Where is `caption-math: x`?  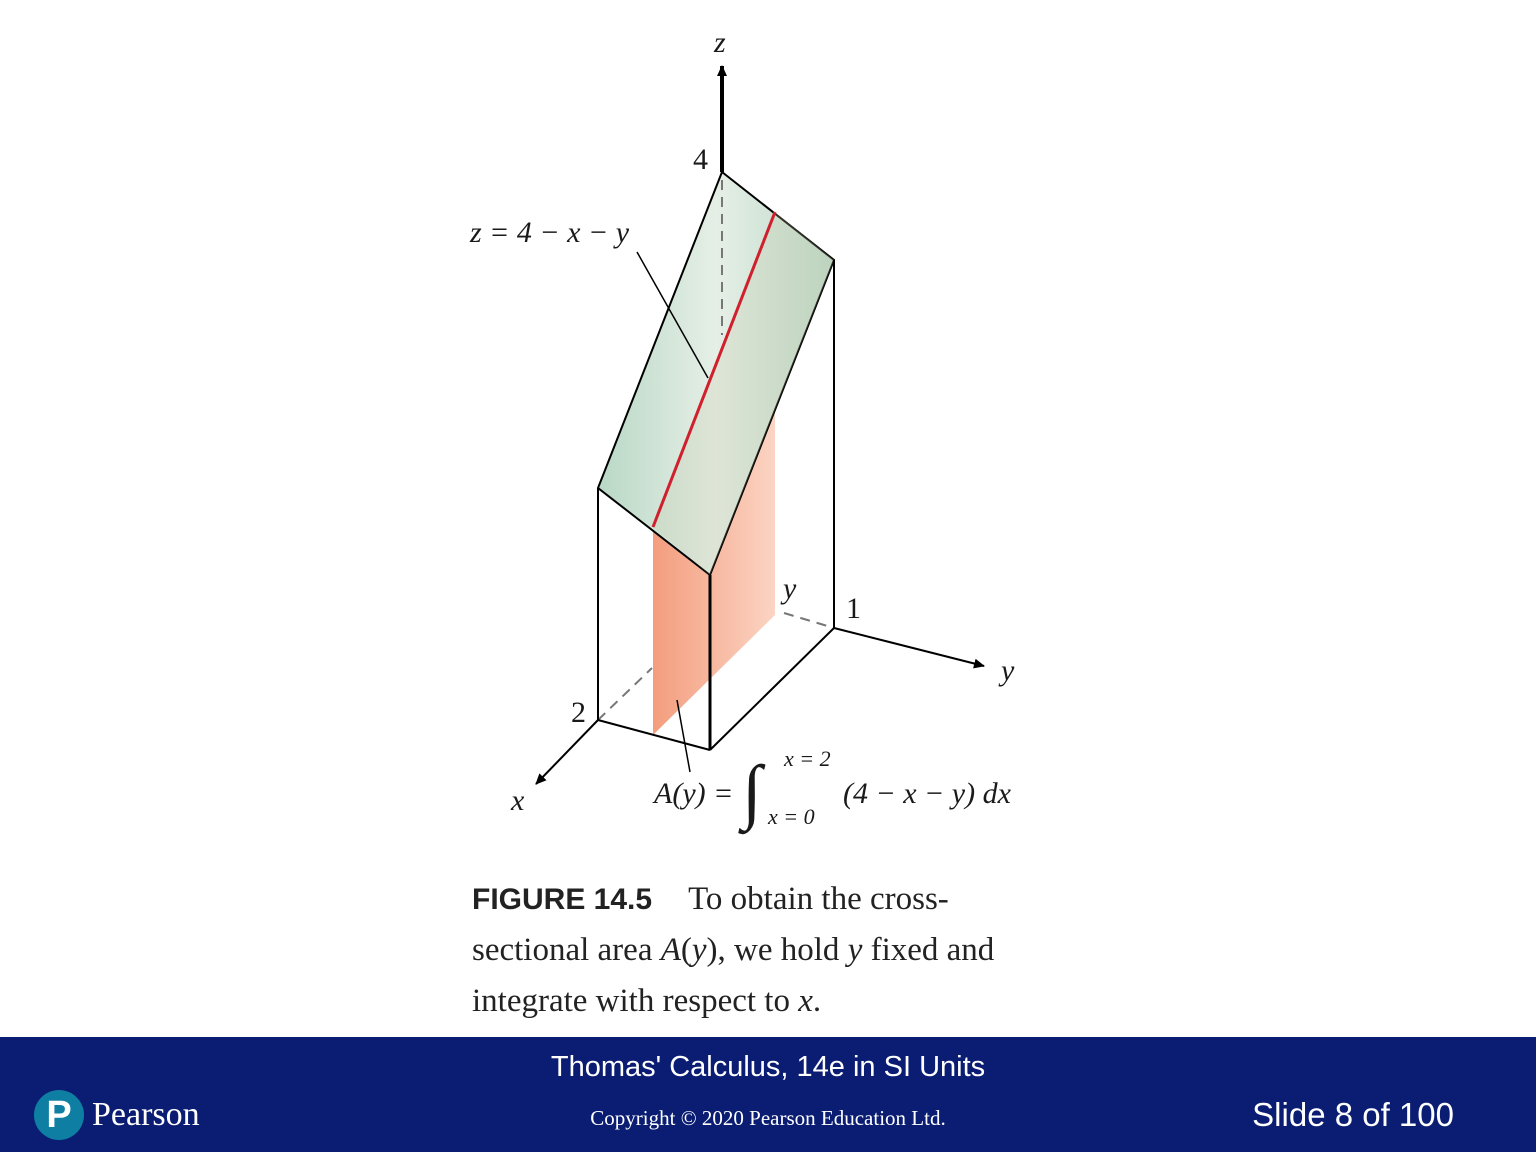
caption-math: x is located at coordinates (805, 1001).